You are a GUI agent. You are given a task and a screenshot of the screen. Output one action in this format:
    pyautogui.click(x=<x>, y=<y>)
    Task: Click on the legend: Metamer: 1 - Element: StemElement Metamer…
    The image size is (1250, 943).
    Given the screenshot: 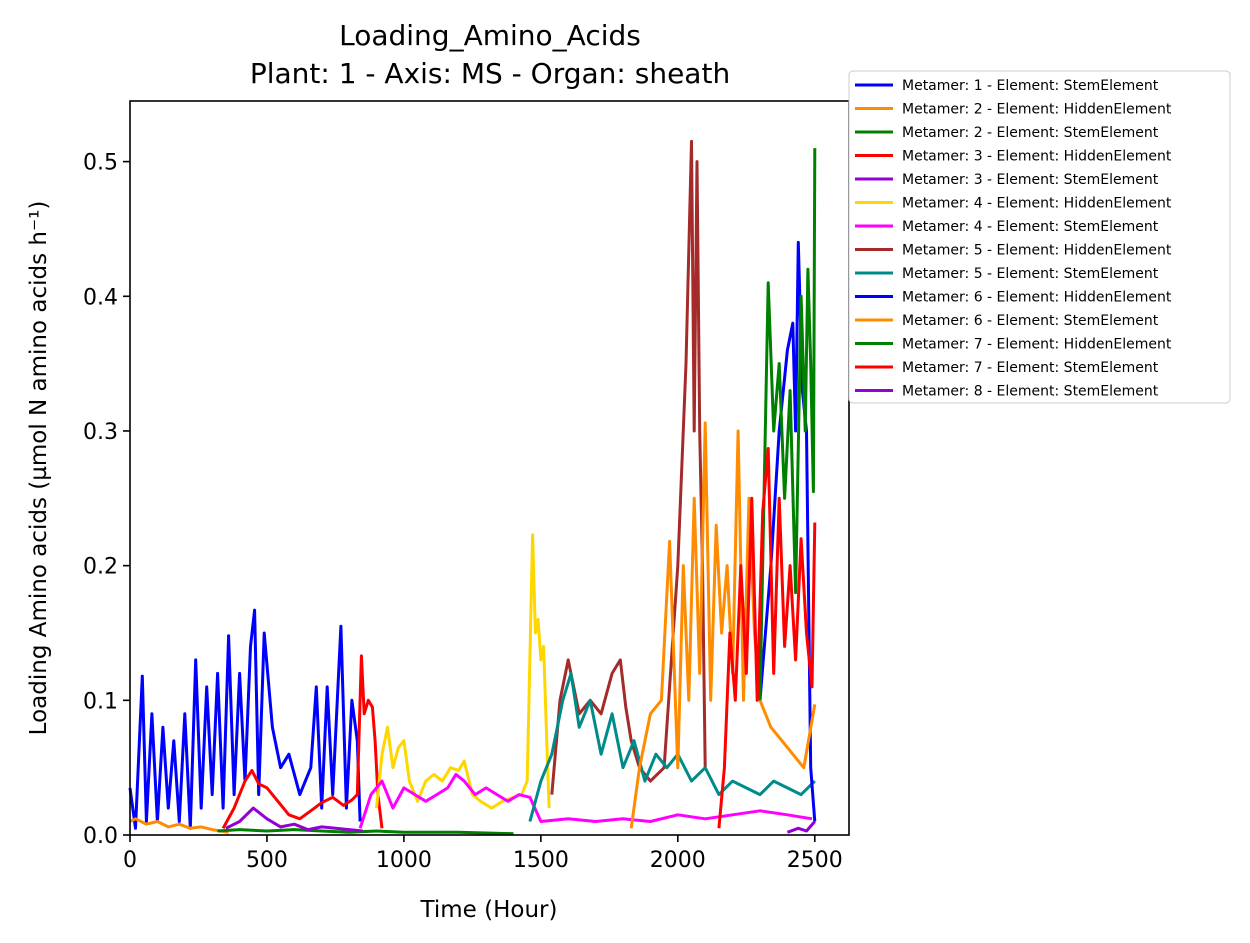 What is the action you would take?
    pyautogui.click(x=1039, y=237)
    